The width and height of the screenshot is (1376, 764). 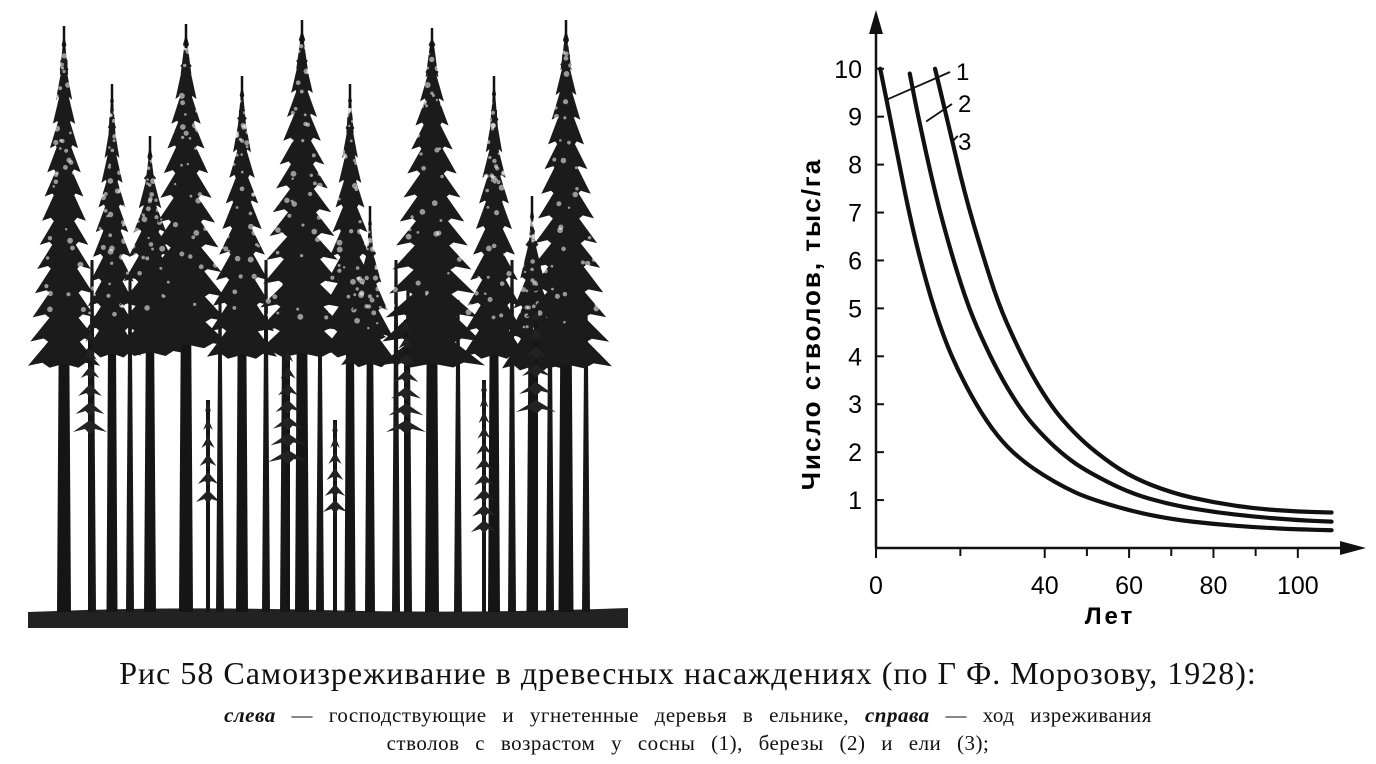 What do you see at coordinates (811, 324) in the screenshot?
I see `y-axis-label: Число стволов, тыс/га` at bounding box center [811, 324].